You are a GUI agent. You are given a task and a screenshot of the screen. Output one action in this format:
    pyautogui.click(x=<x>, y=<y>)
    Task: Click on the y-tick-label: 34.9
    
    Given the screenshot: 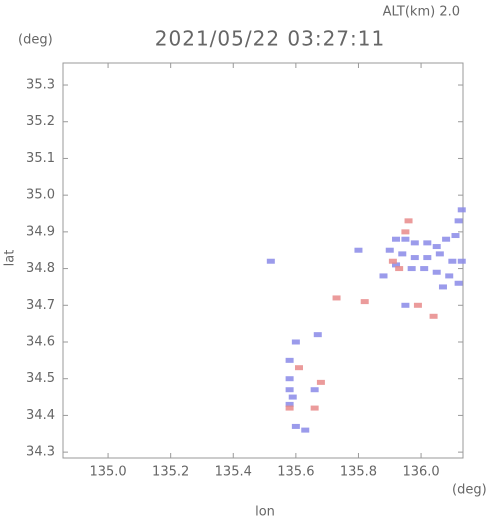 What is the action you would take?
    pyautogui.click(x=40, y=231)
    